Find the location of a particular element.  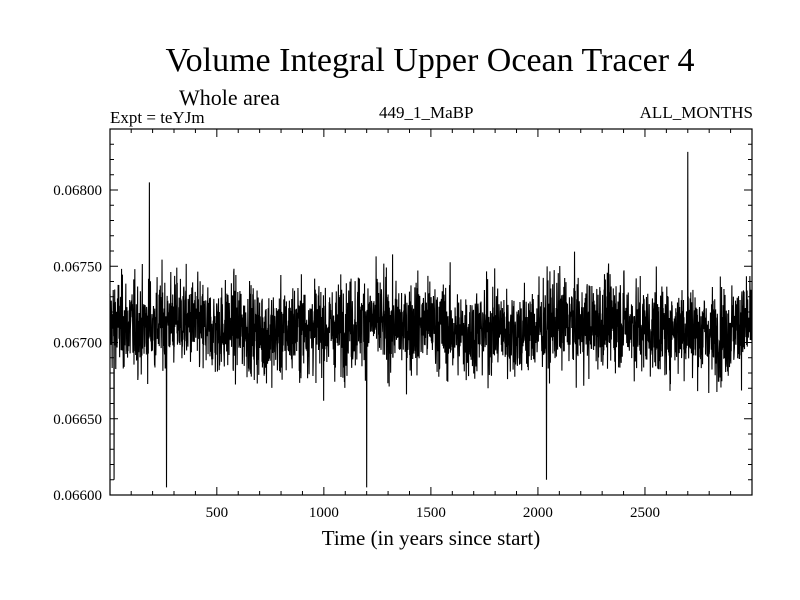

chart-title: Volume Integral Upper Ocean Tracer 4 is located at coordinates (430, 60).